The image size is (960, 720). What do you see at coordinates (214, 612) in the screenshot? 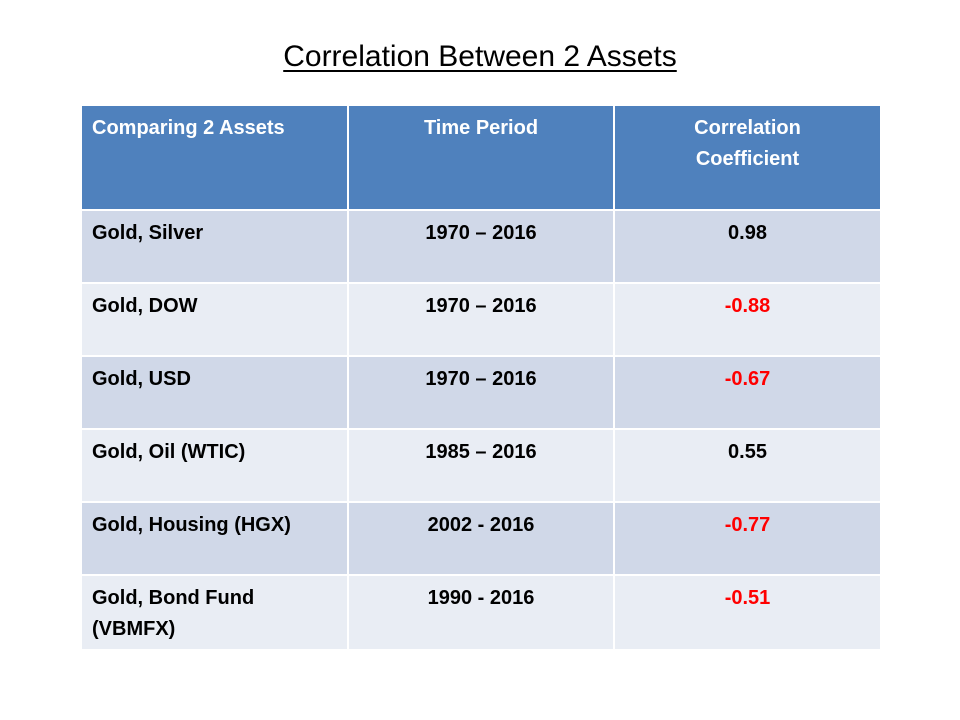
I see `asset-pair-cell: Gold, Bond Fund (VBMFX)` at bounding box center [214, 612].